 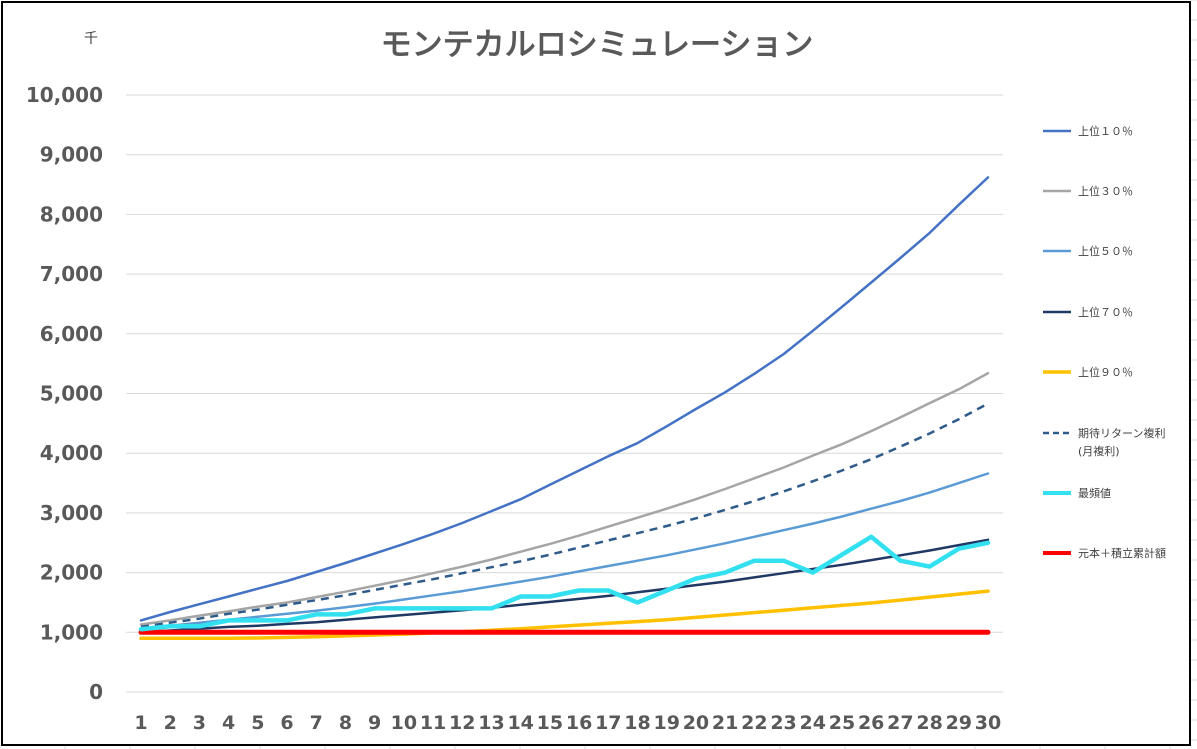 What do you see at coordinates (404, 723) in the screenshot?
I see `x-tick-label: 10` at bounding box center [404, 723].